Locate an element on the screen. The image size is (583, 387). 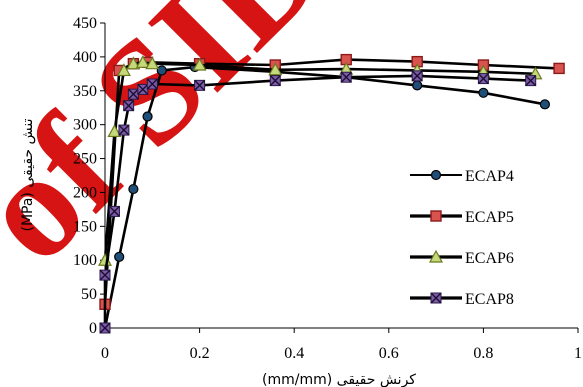
legend-label: ECAP5 is located at coordinates (489, 217).